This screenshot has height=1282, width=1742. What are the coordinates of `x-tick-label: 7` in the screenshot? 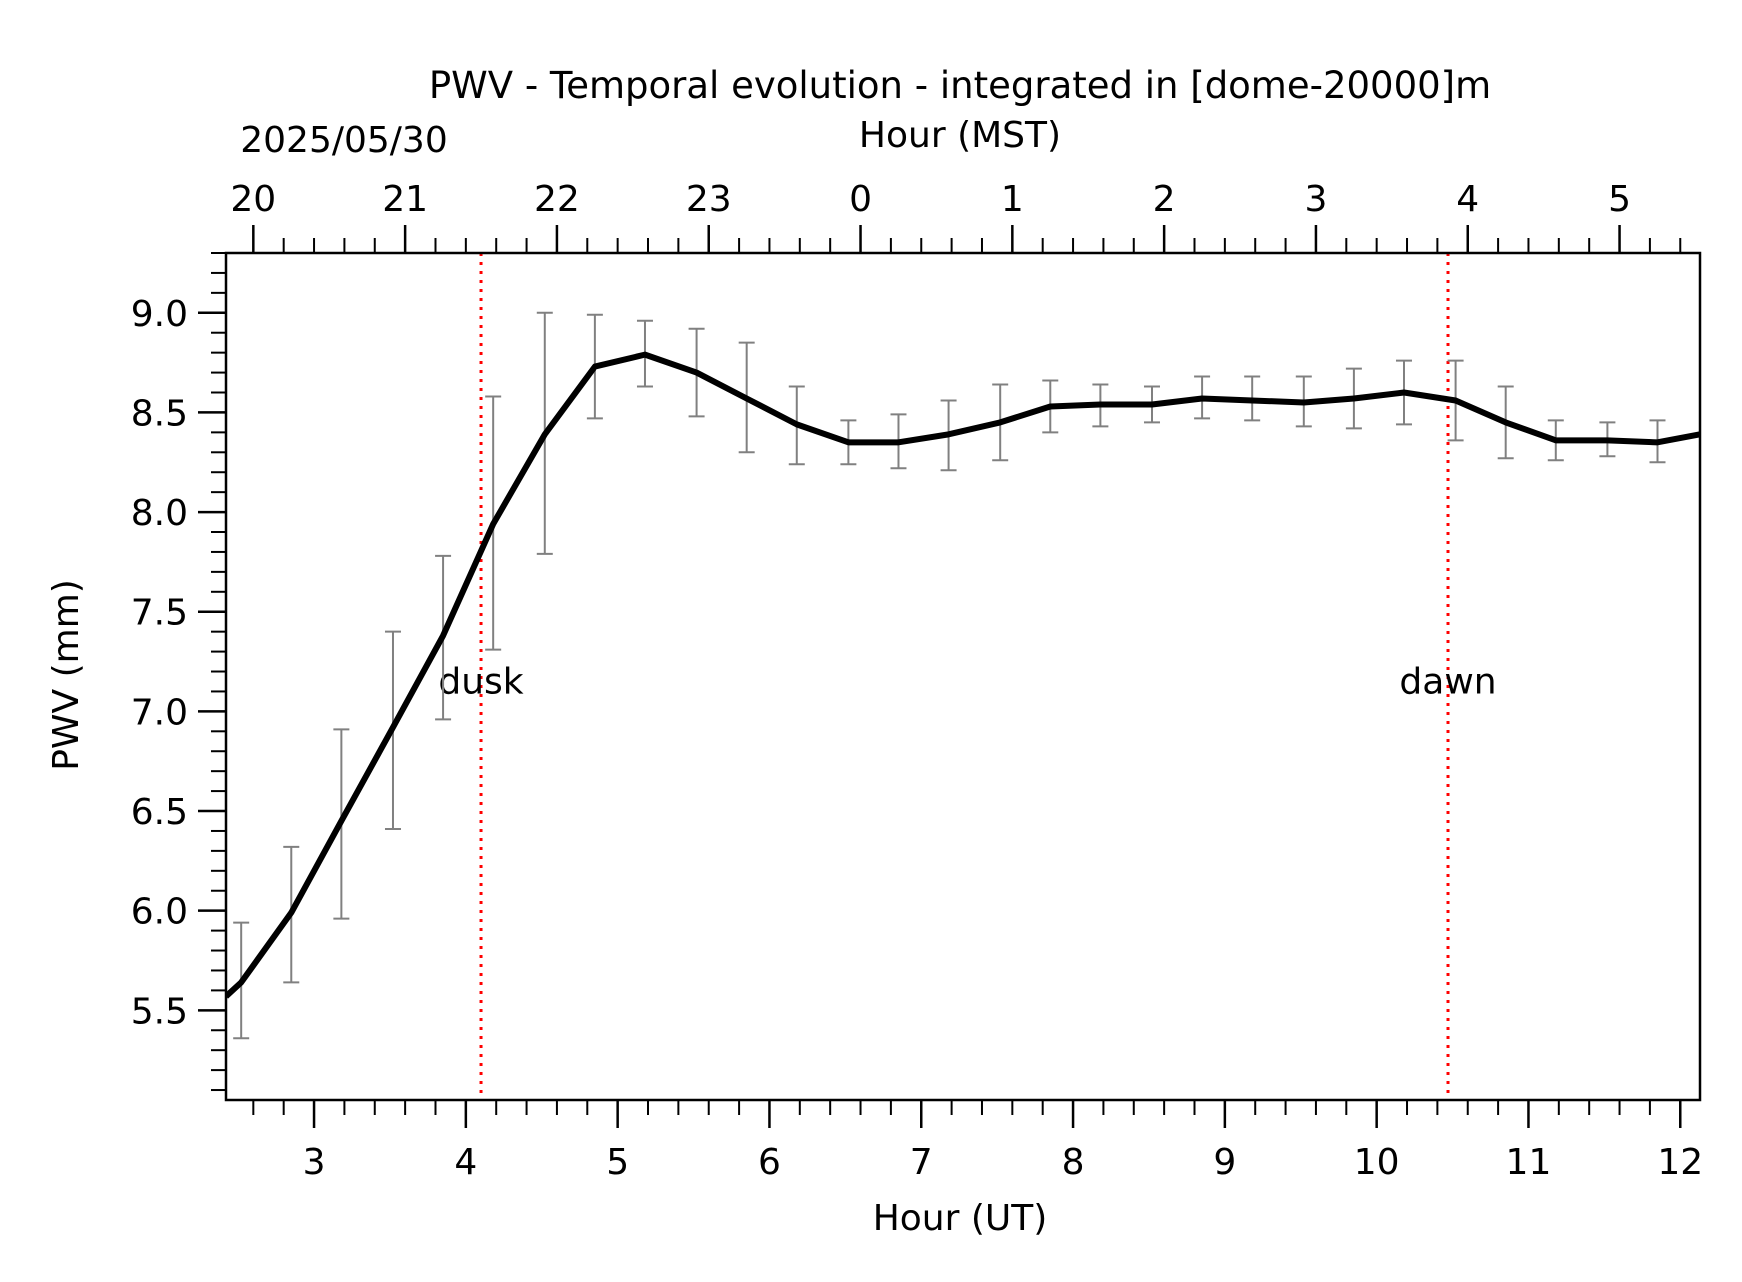 It's located at (921, 1162).